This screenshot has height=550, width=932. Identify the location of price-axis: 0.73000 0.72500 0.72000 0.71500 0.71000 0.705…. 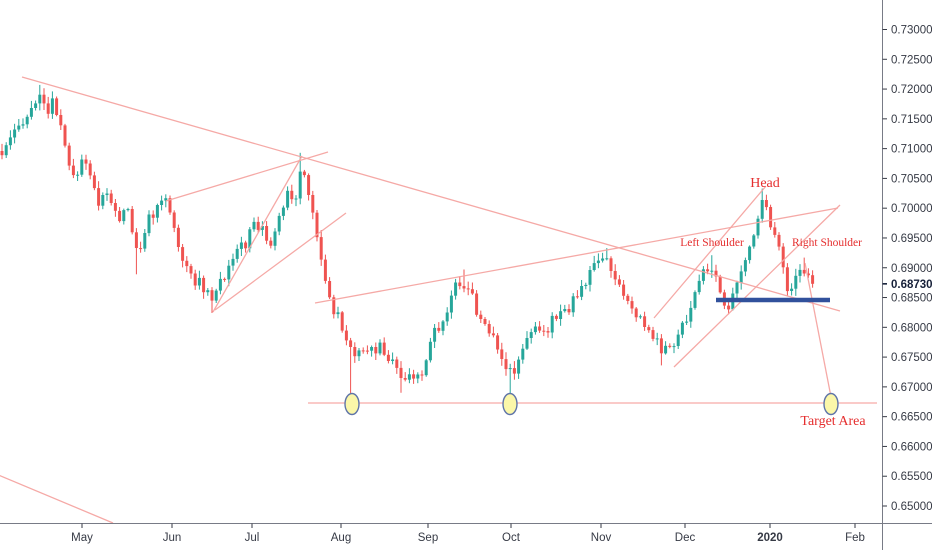
(907, 269).